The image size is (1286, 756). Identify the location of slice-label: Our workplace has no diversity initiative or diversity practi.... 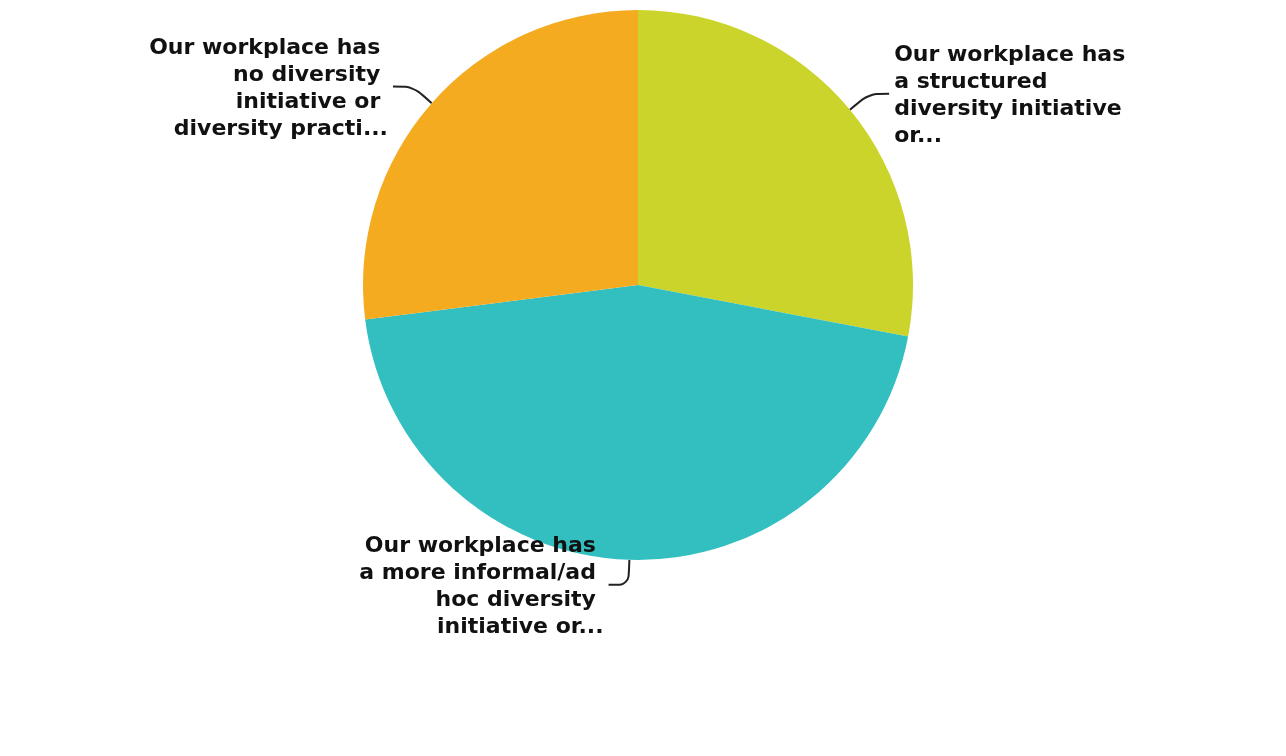
(268, 86).